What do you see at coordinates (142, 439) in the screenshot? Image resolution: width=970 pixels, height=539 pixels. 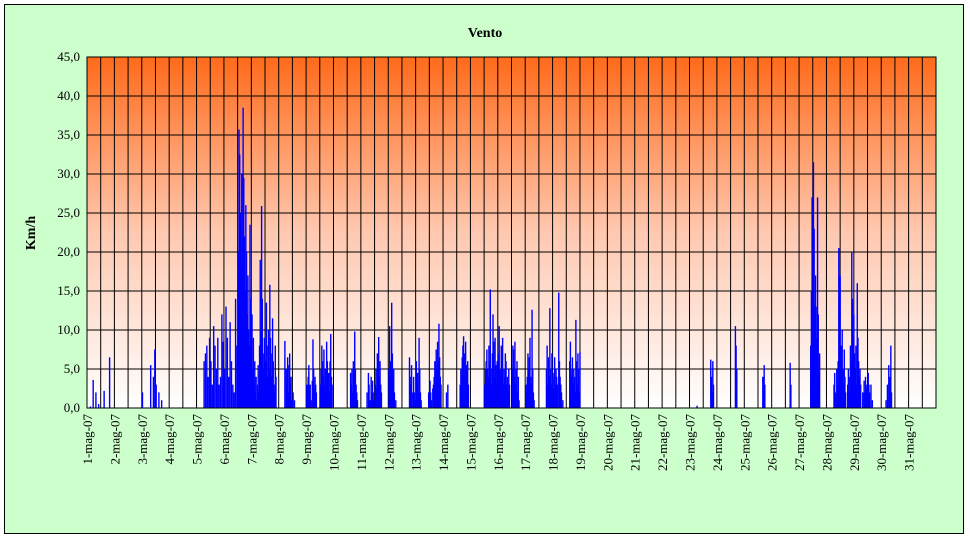 I see `x-tick-label: 3-mag-07` at bounding box center [142, 439].